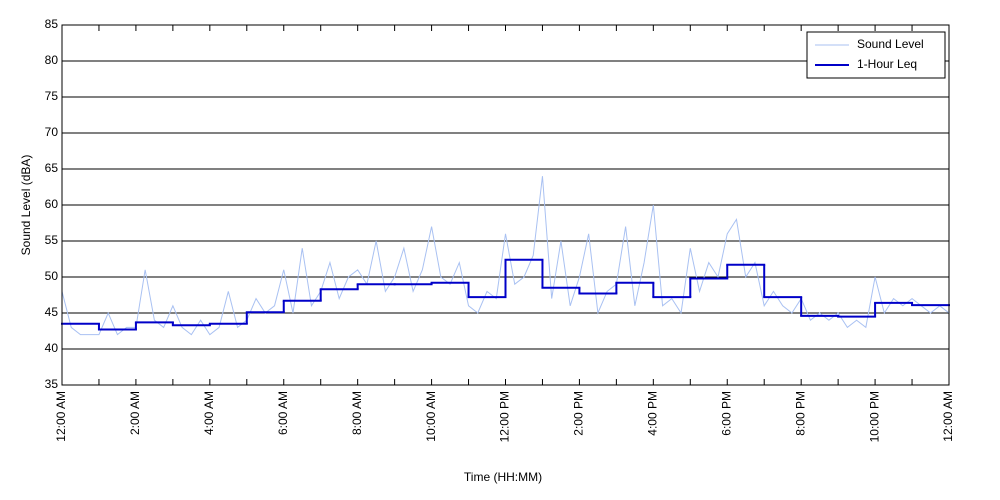 Image resolution: width=1000 pixels, height=500 pixels. Describe the element at coordinates (876, 55) in the screenshot. I see `legend-box` at that location.